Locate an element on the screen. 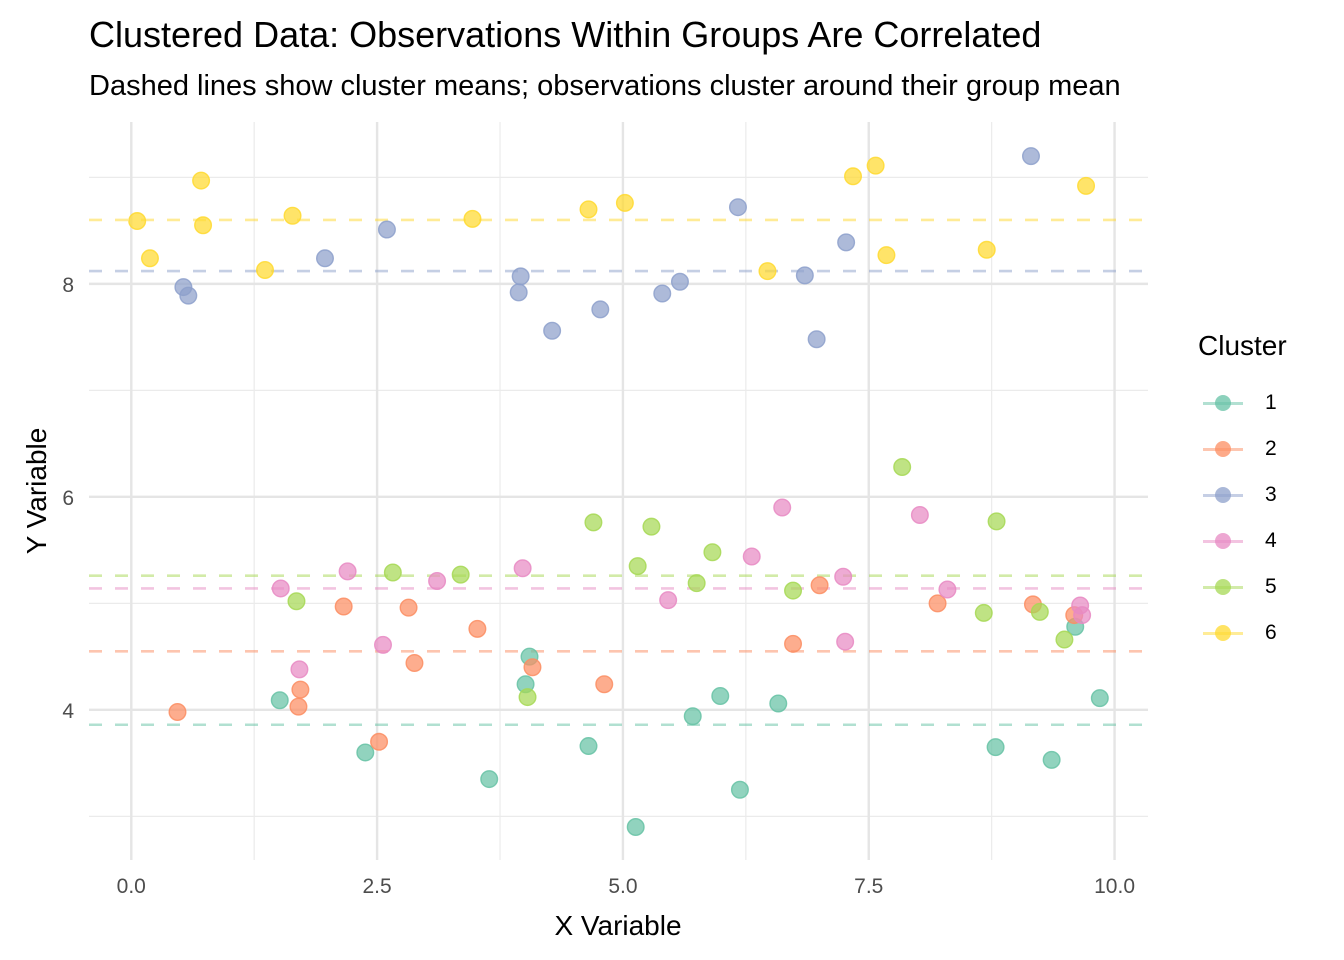 Image resolution: width=1344 pixels, height=960 pixels. legend: Cluster 1 2 3 4 5 6 is located at coordinates (1242, 493).